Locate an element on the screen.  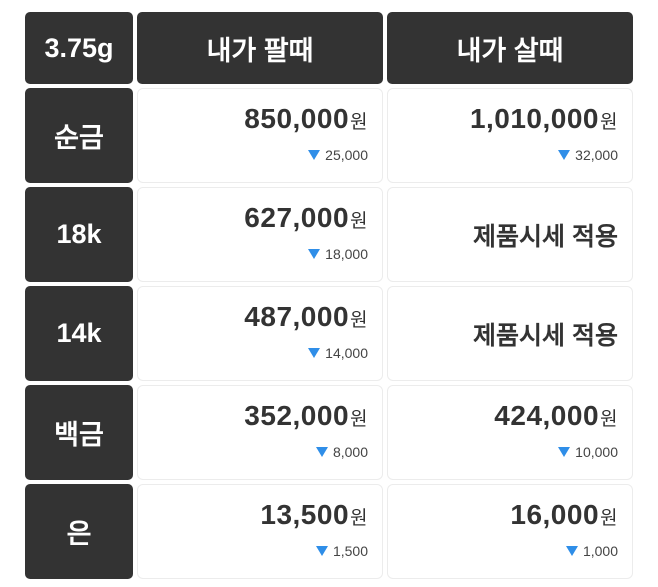
price-amount: 352,000 is located at coordinates (297, 415).